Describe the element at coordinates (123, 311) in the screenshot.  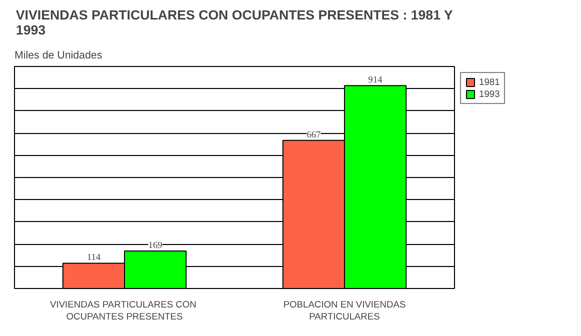
I see `x-tick-label: VIVIENDAS PARTICULARES CON OCUPANTES PRESENTES` at that location.